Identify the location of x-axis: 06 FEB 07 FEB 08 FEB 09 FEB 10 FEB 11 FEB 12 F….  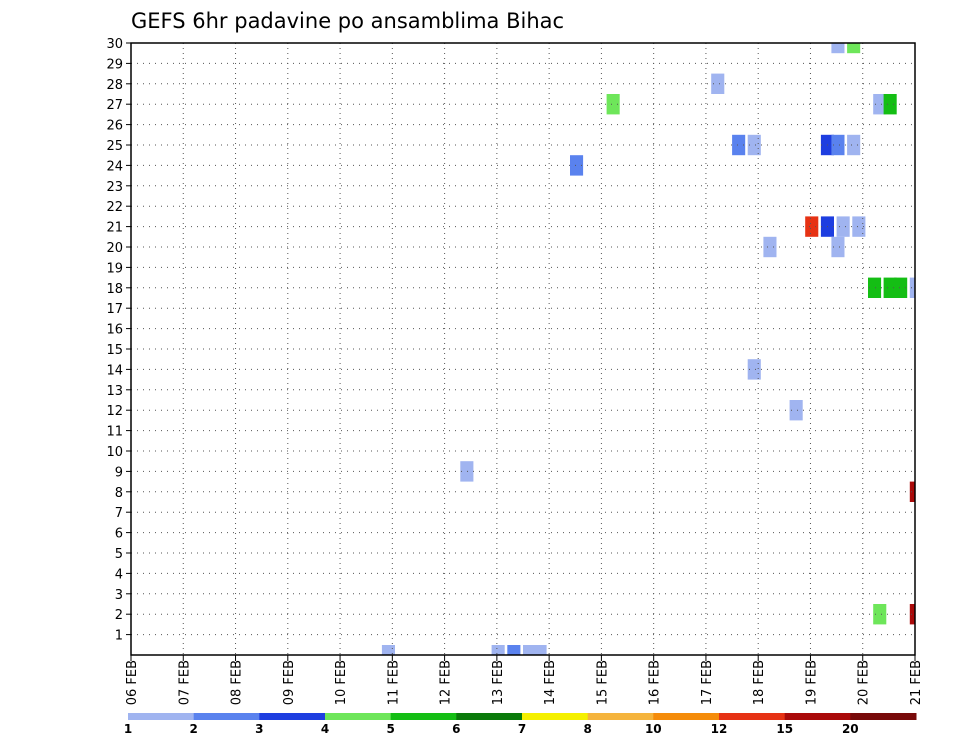
(524, 680).